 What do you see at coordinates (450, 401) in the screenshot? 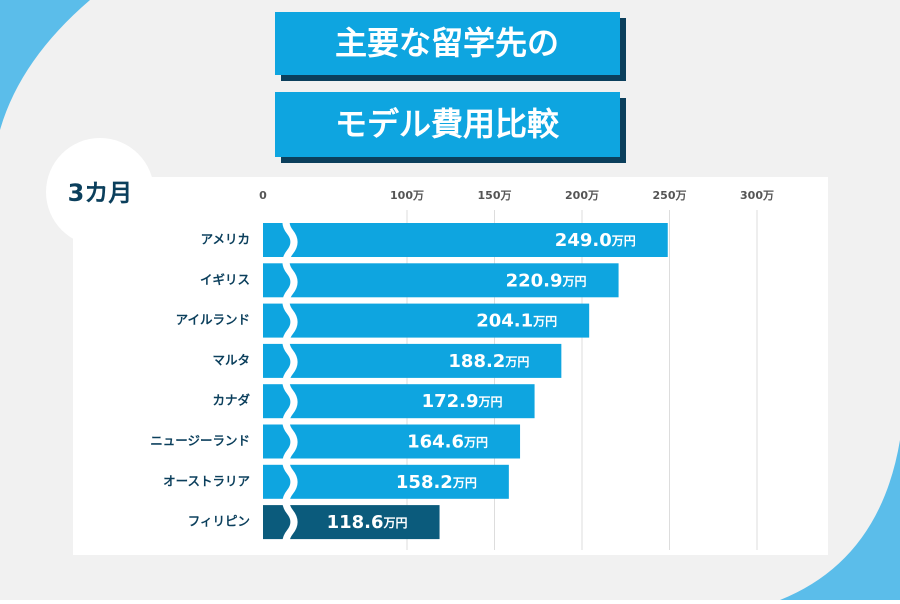
I see `value-number: 172.9` at bounding box center [450, 401].